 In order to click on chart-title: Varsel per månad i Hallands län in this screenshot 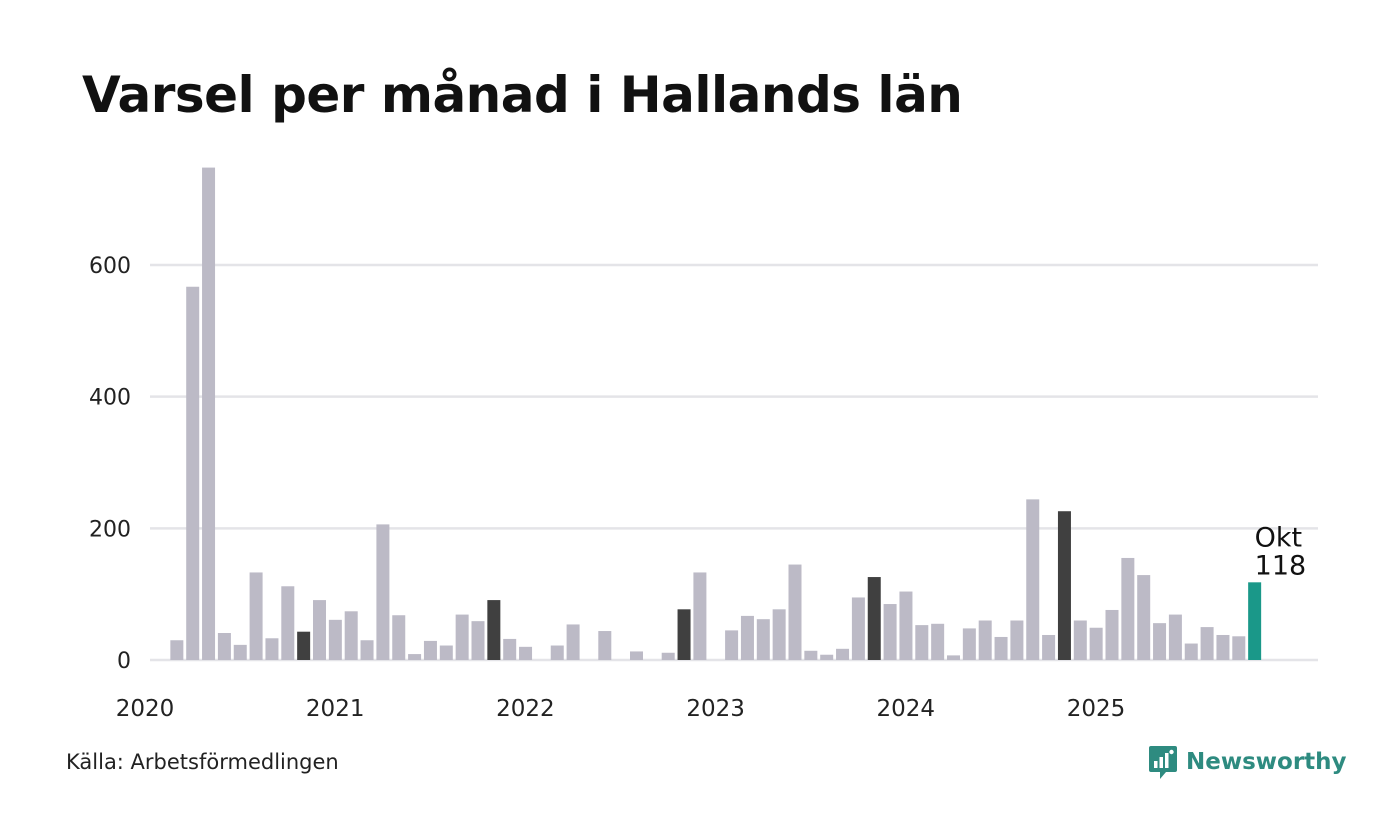, I will do `click(522, 95)`.